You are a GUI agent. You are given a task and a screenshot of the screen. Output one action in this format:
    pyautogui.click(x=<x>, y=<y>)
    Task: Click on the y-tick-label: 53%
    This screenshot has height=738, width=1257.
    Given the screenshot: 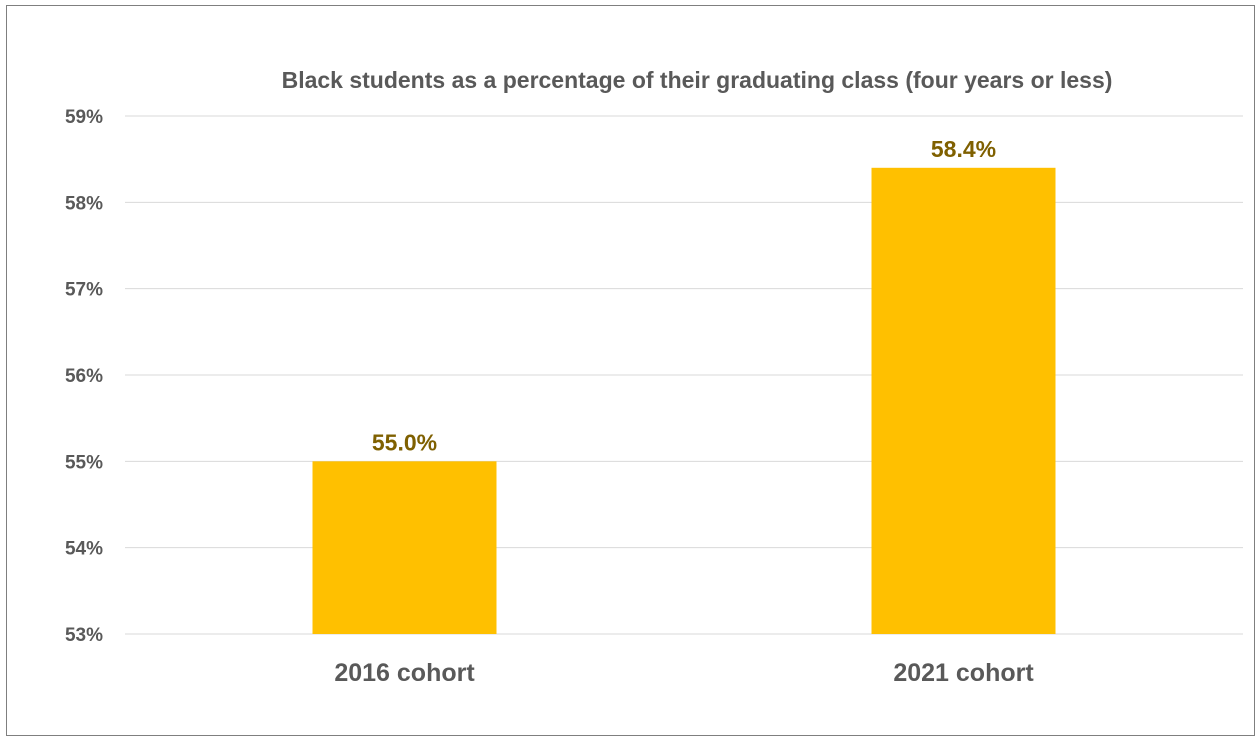 What is the action you would take?
    pyautogui.click(x=84, y=635)
    